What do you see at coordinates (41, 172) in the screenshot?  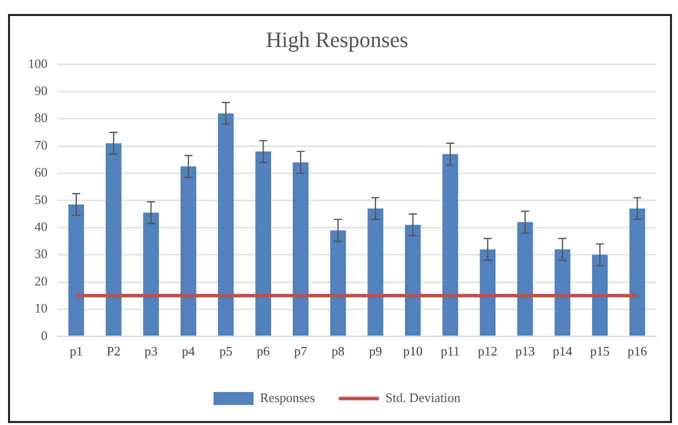 I see `y-tick-label: 60` at bounding box center [41, 172].